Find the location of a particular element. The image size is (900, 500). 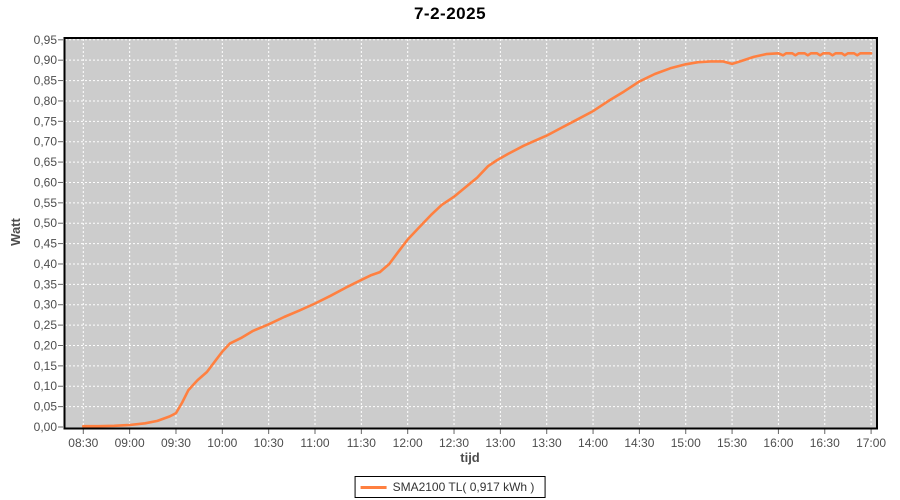

x-tick-label: 16:00 is located at coordinates (778, 443).